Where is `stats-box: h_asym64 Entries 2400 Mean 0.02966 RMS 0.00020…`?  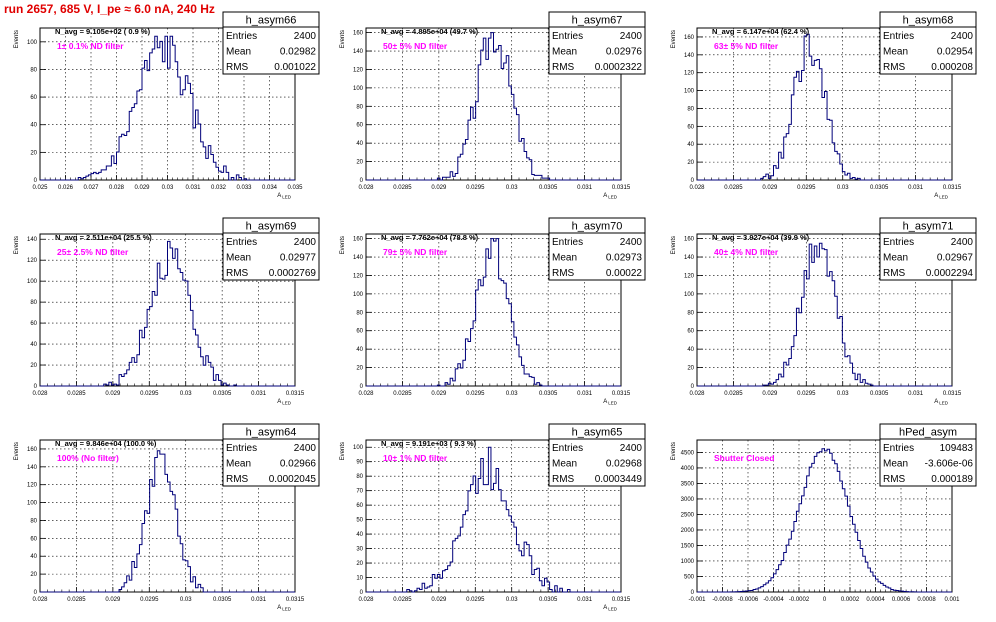 stats-box: h_asym64 Entries 2400 Mean 0.02966 RMS 0.00020… is located at coordinates (271, 455).